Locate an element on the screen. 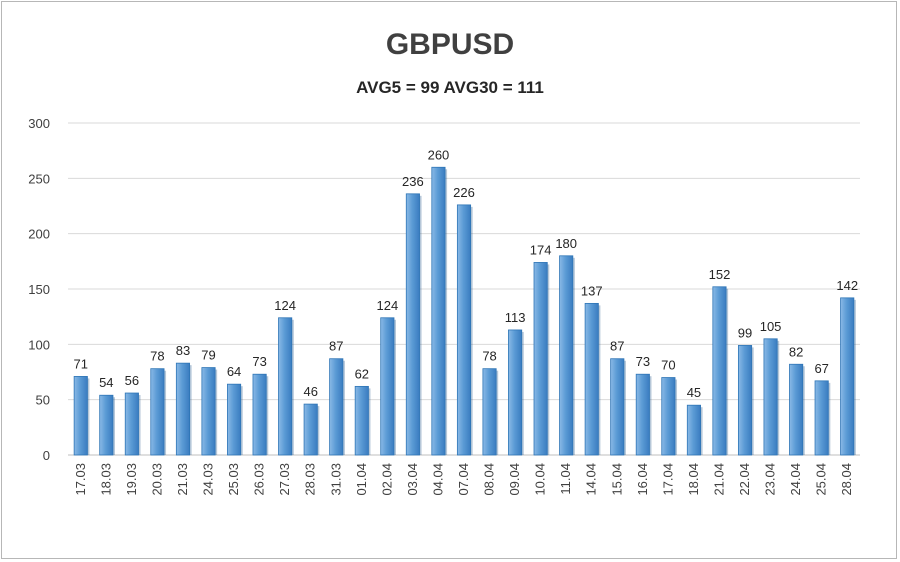 Image resolution: width=900 pixels, height=562 pixels. x-tick-label: 26.03 is located at coordinates (259, 479).